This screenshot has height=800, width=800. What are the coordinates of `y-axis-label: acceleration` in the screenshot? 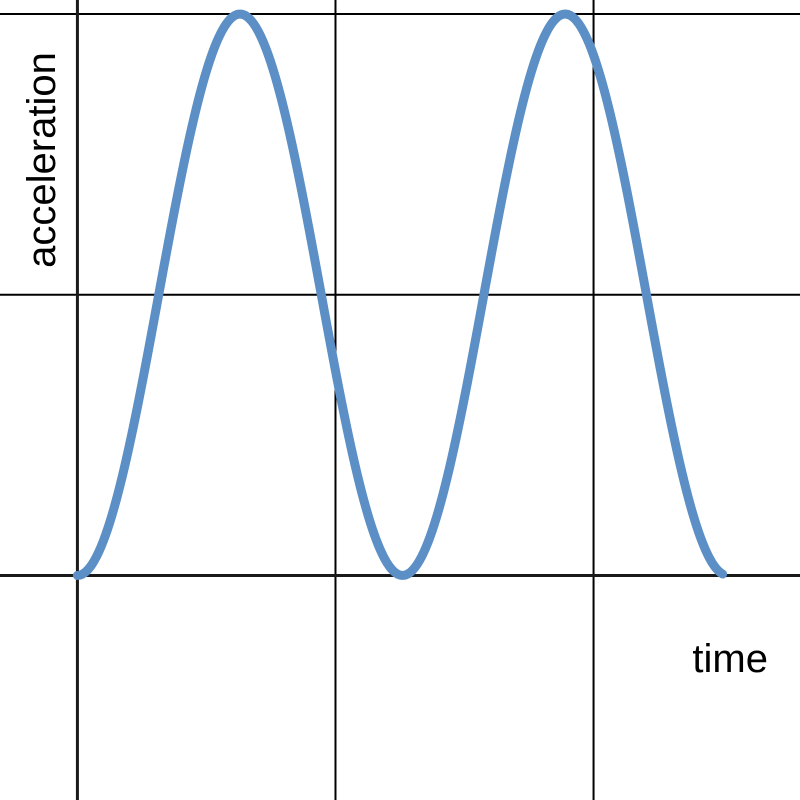 It's located at (42, 160).